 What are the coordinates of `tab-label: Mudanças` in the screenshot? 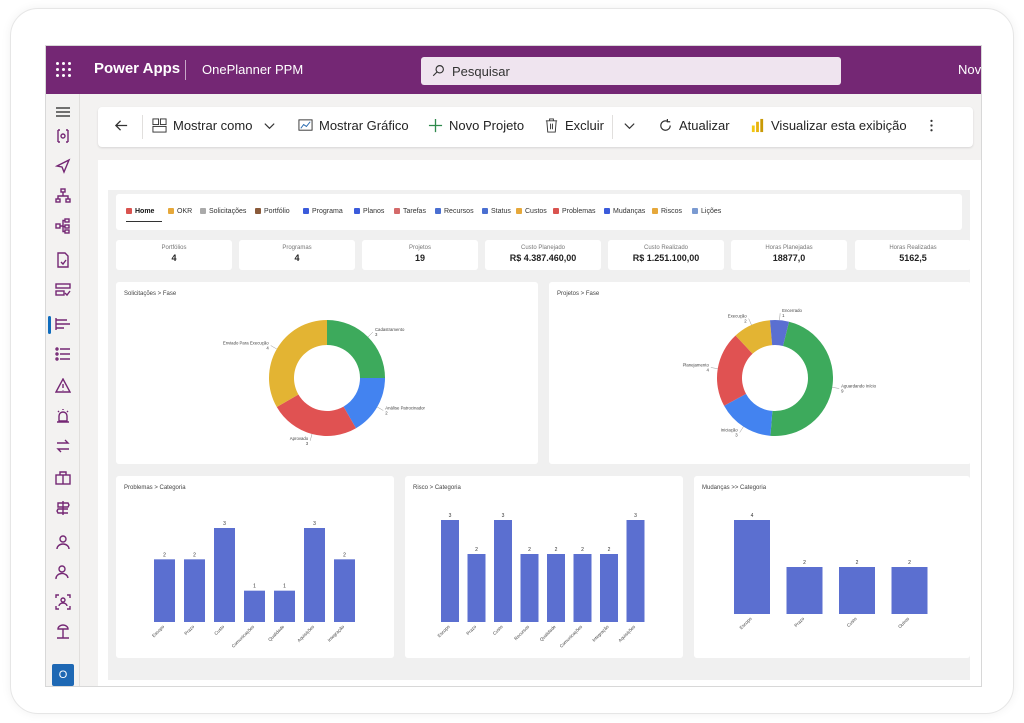 It's located at (629, 211).